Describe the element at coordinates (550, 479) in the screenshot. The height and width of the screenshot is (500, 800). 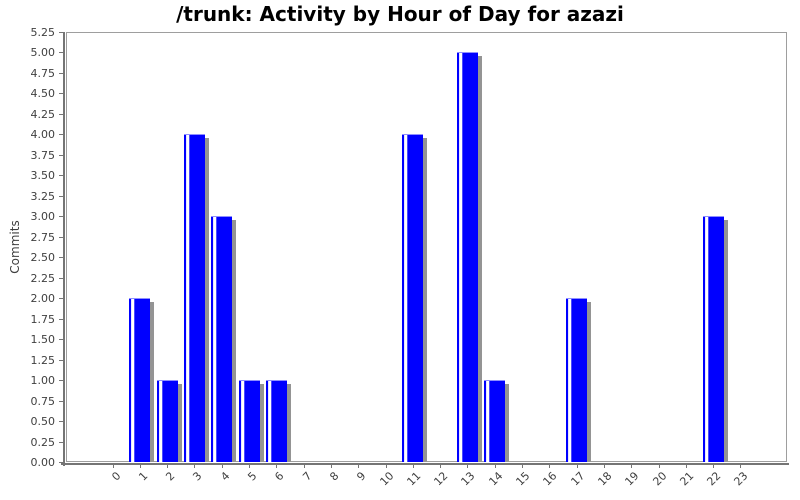
I see `x-tick-label-text: 16` at that location.